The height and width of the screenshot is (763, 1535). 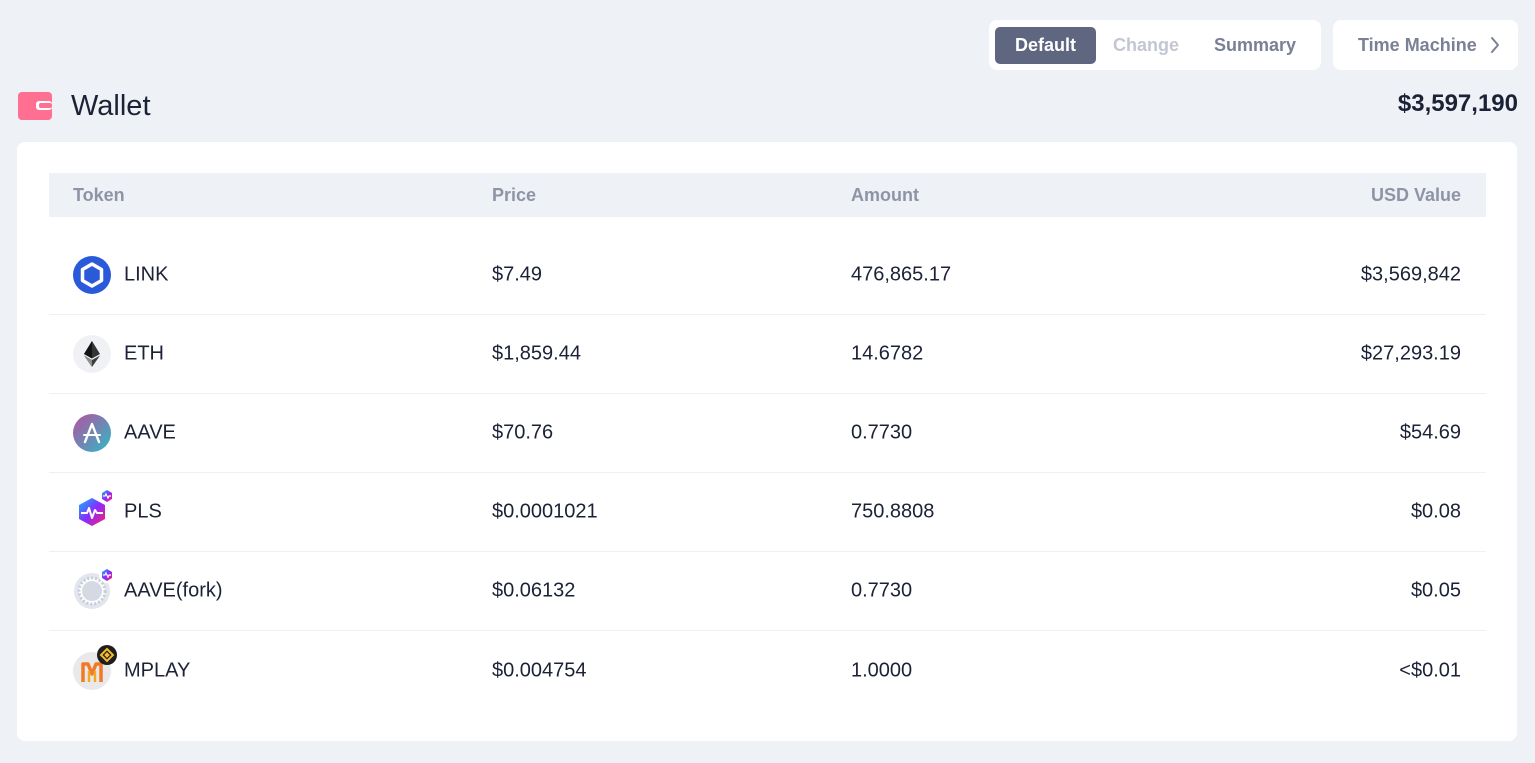 I want to click on table-row: AAVE(fork) $0.06132 0.7730 $0.05, so click(x=767, y=591).